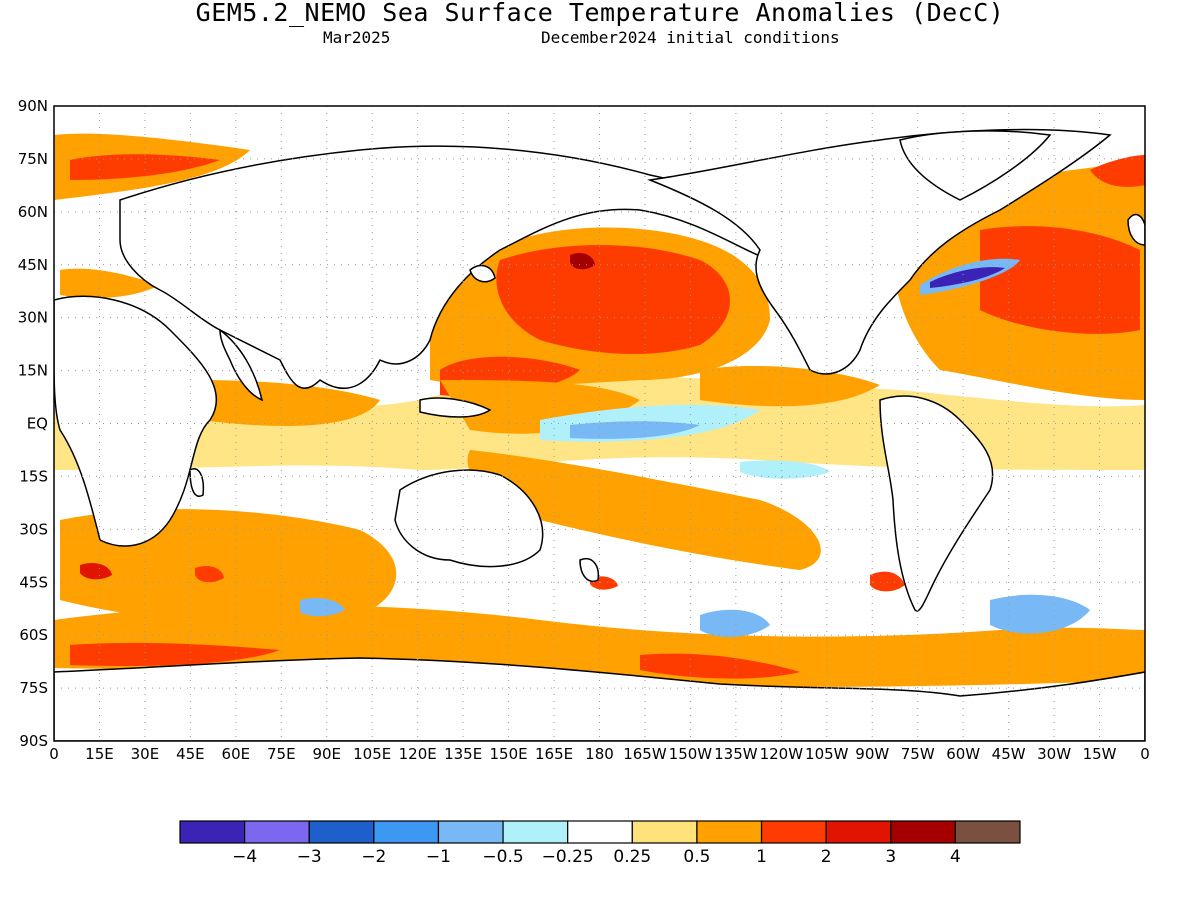 The image size is (1200, 900). I want to click on initial-conditions: December2024 initial conditions, so click(690, 37).